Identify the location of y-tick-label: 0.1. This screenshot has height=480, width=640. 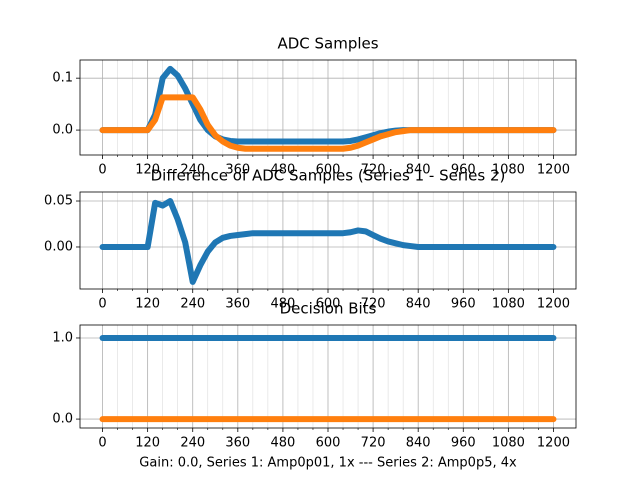
(62, 78).